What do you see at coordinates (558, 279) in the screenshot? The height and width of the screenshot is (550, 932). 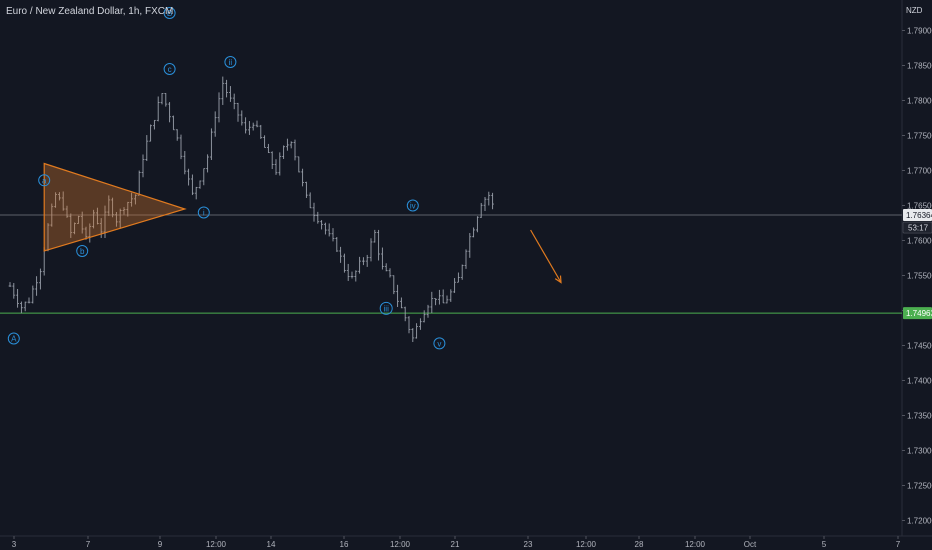 I see `projection-arrow-head` at bounding box center [558, 279].